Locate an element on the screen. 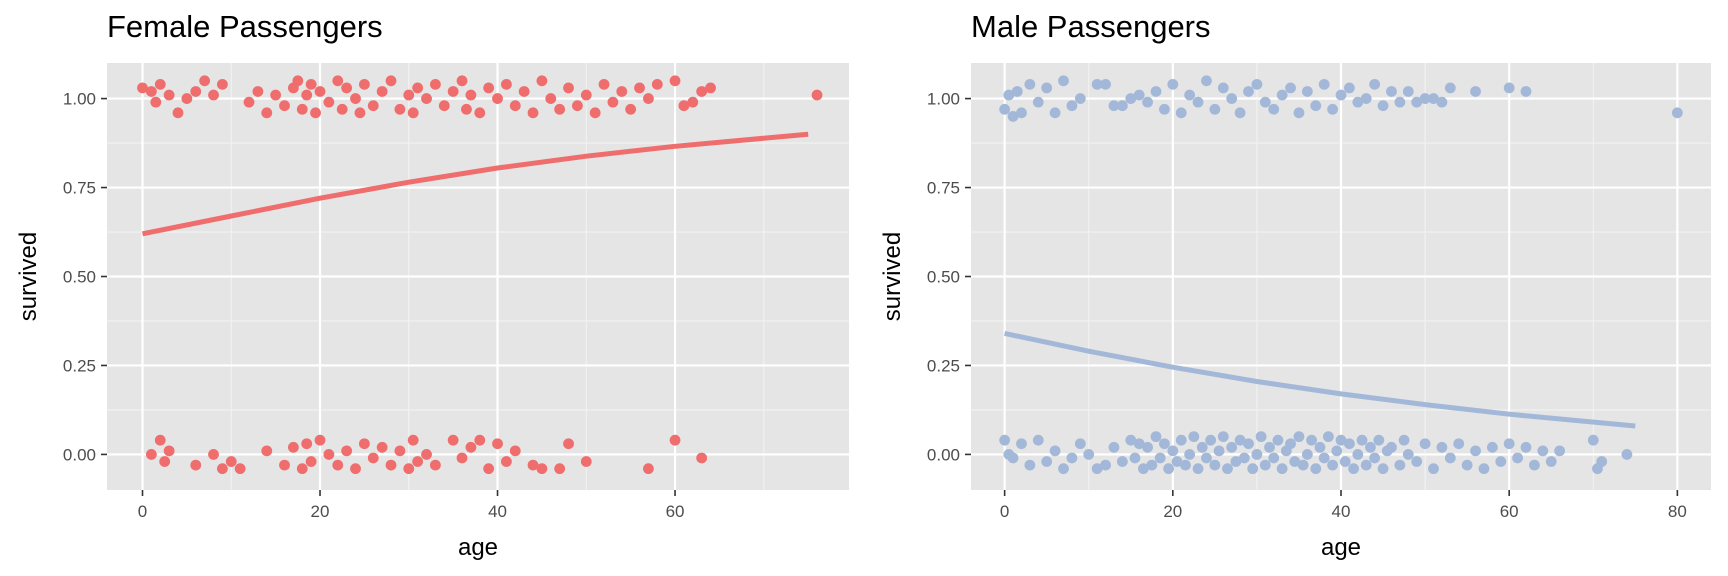 The width and height of the screenshot is (1728, 576). male-y-tick-label: 0.00 is located at coordinates (943, 454).